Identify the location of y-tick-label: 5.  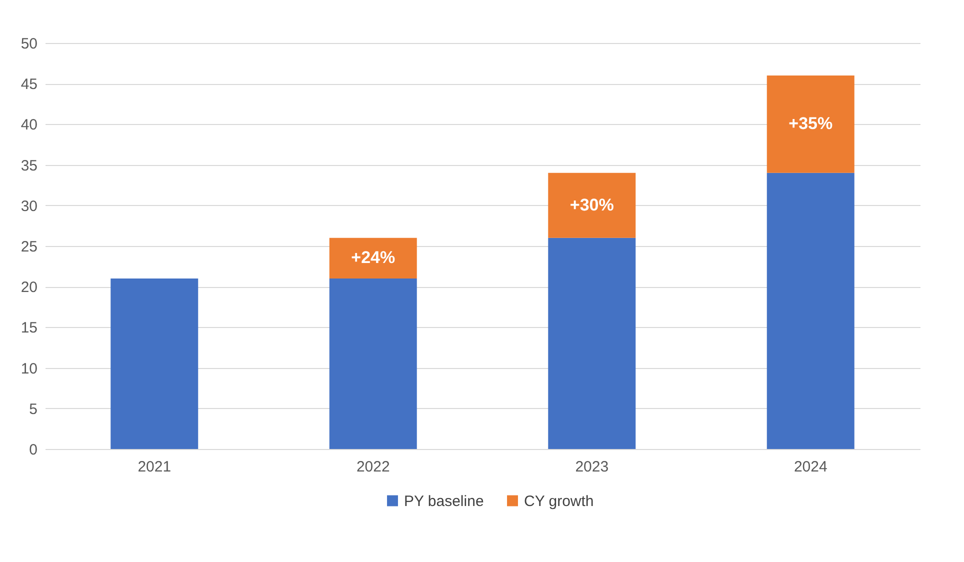
(33, 409).